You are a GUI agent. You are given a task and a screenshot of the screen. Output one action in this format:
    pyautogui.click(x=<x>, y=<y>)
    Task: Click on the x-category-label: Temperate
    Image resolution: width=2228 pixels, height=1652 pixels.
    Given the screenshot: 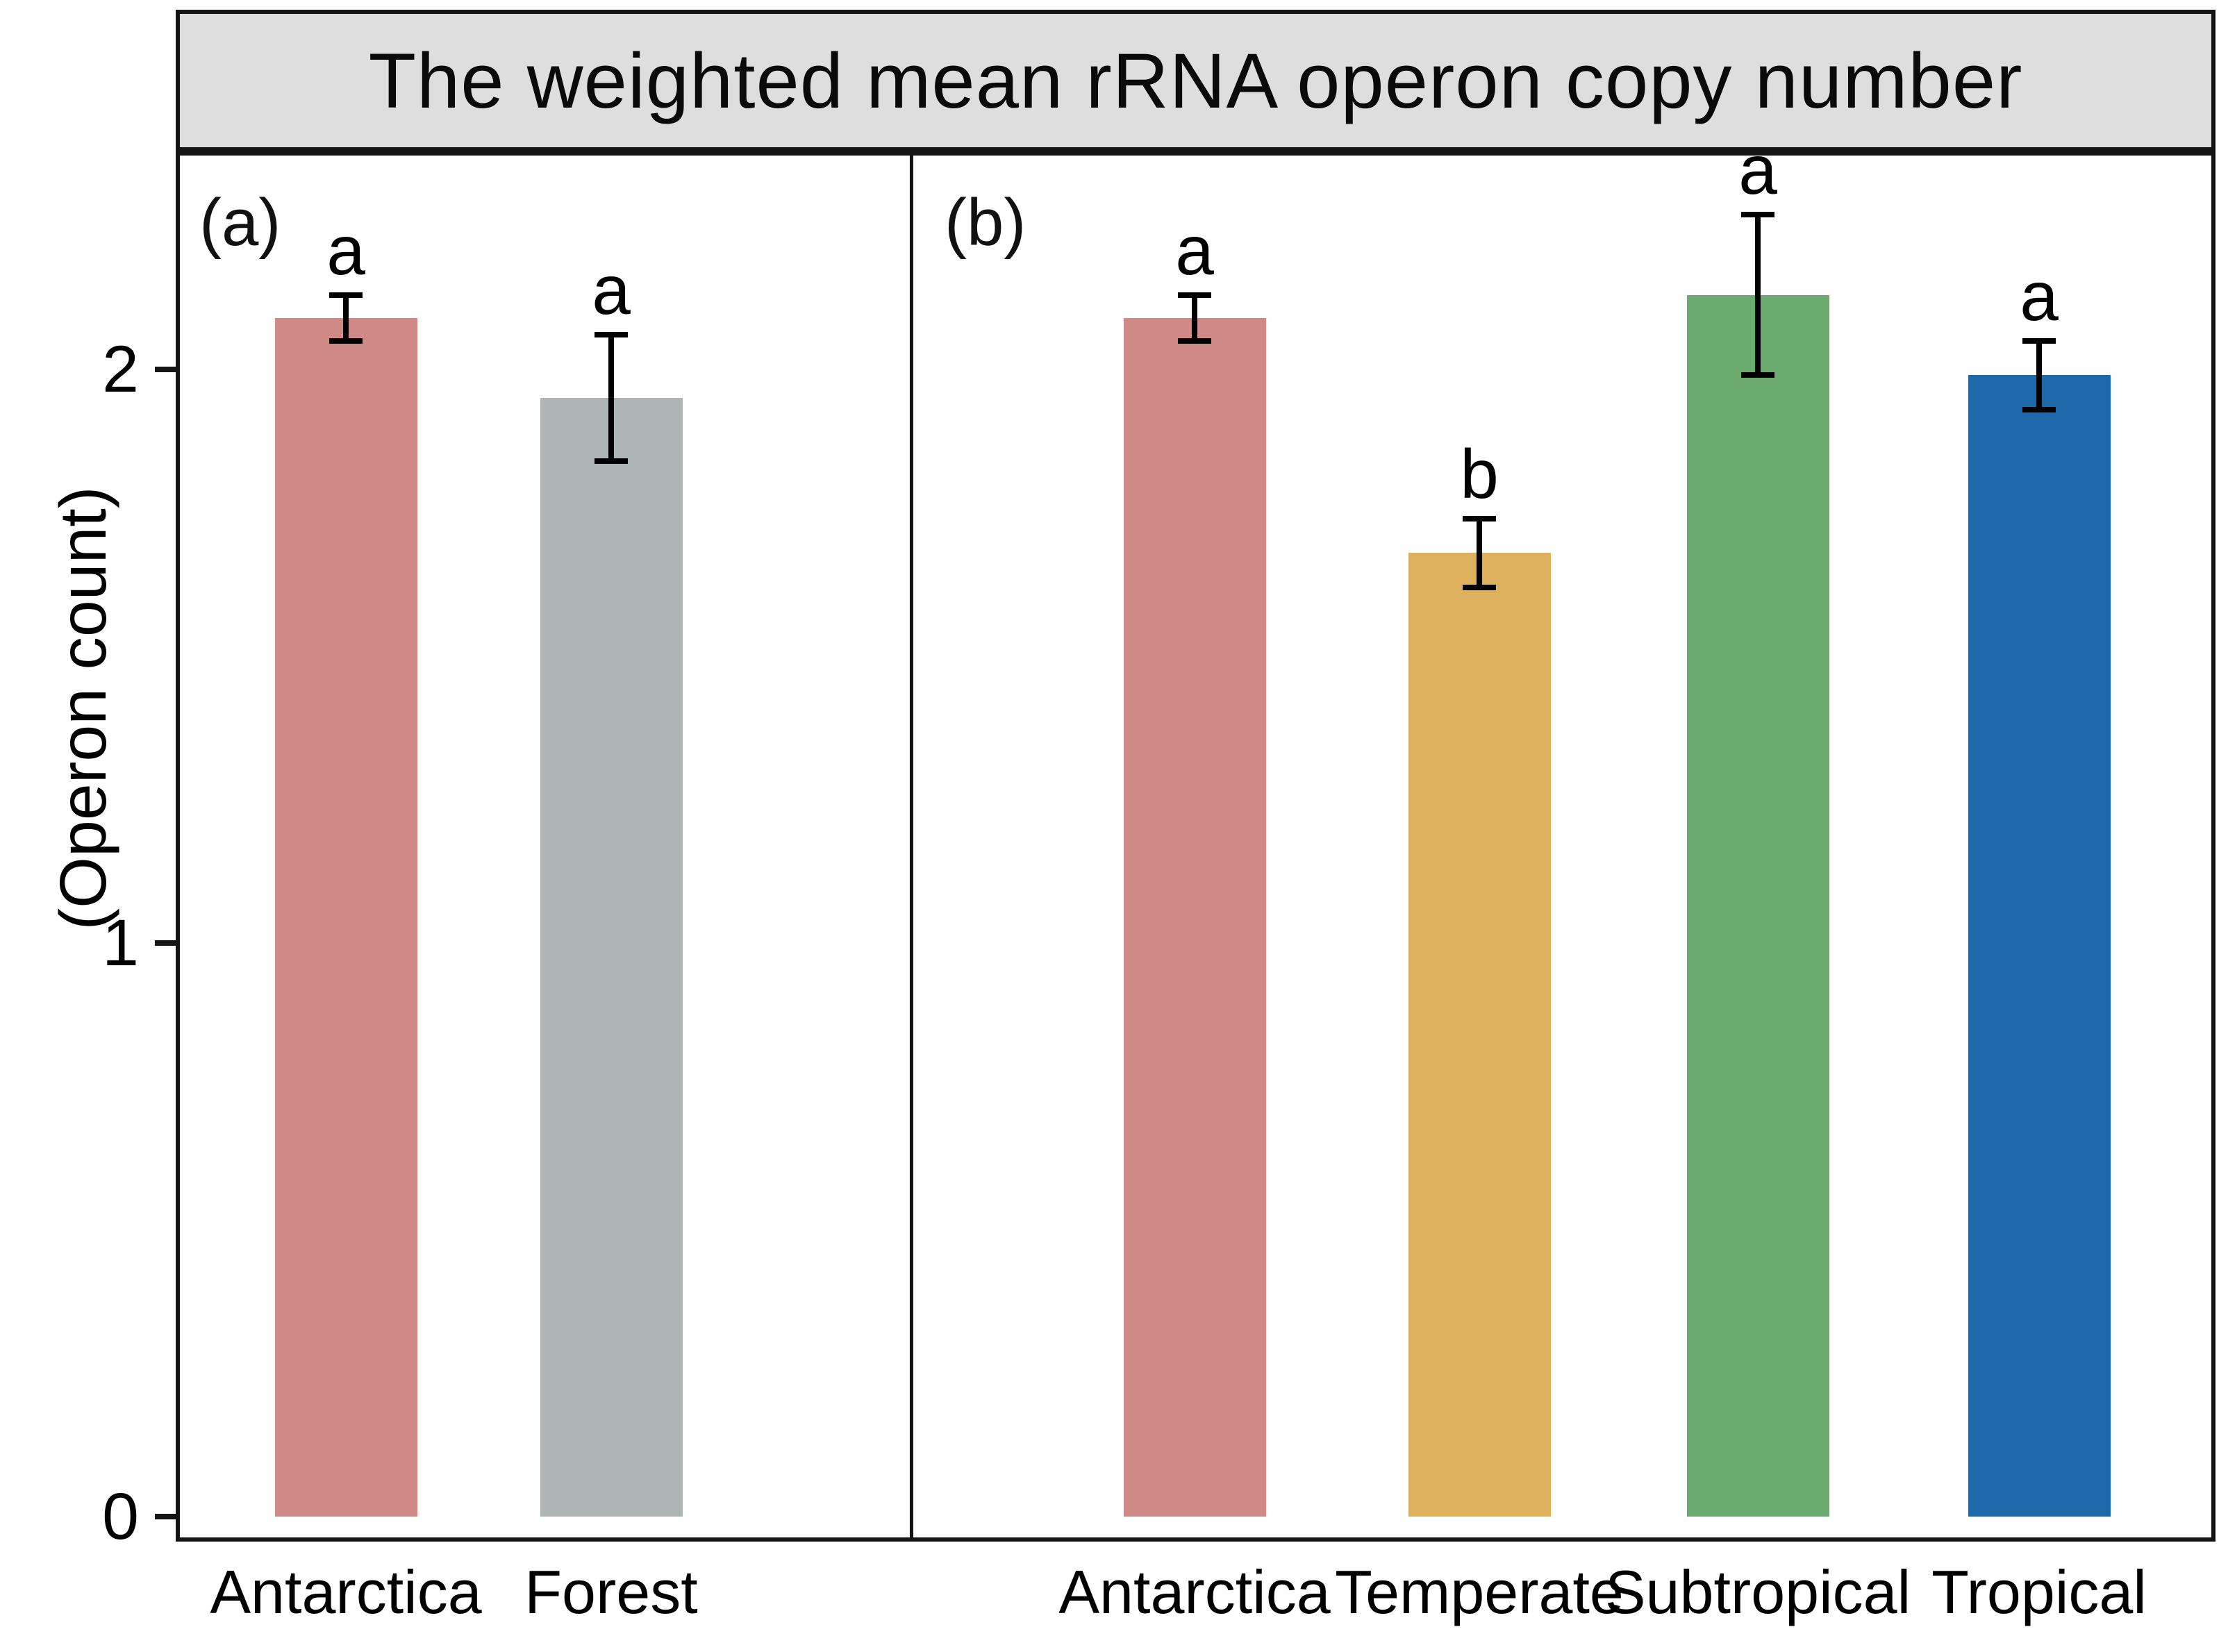 What is the action you would take?
    pyautogui.click(x=1479, y=1592)
    